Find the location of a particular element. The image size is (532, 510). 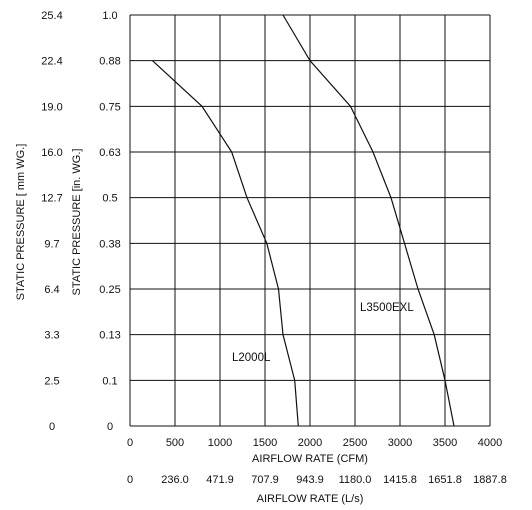

y-tick-label-secondary: 6.4 is located at coordinates (51, 290).